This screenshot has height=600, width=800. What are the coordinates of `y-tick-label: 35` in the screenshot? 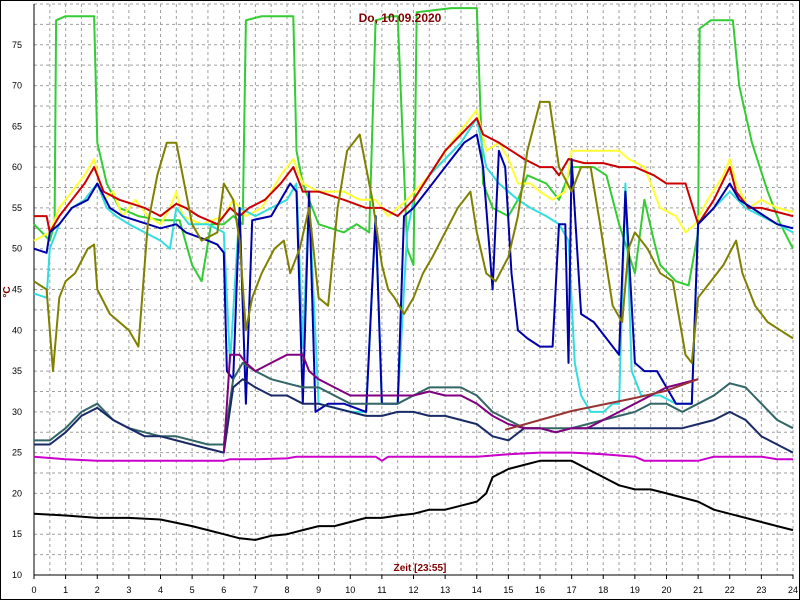 It's located at (17, 371).